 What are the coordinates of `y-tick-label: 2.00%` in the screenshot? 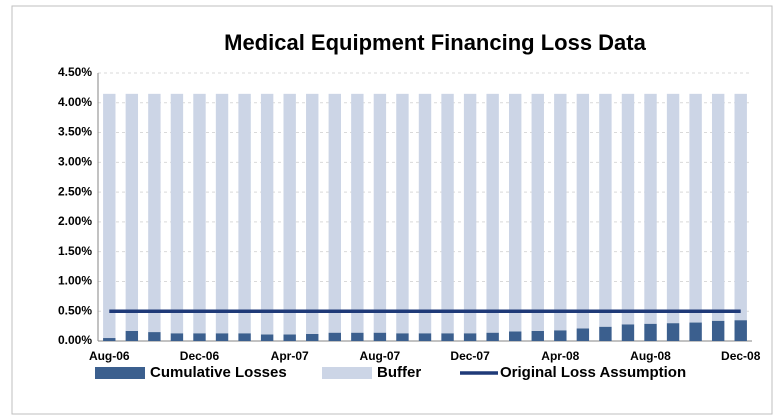 It's located at (75, 221).